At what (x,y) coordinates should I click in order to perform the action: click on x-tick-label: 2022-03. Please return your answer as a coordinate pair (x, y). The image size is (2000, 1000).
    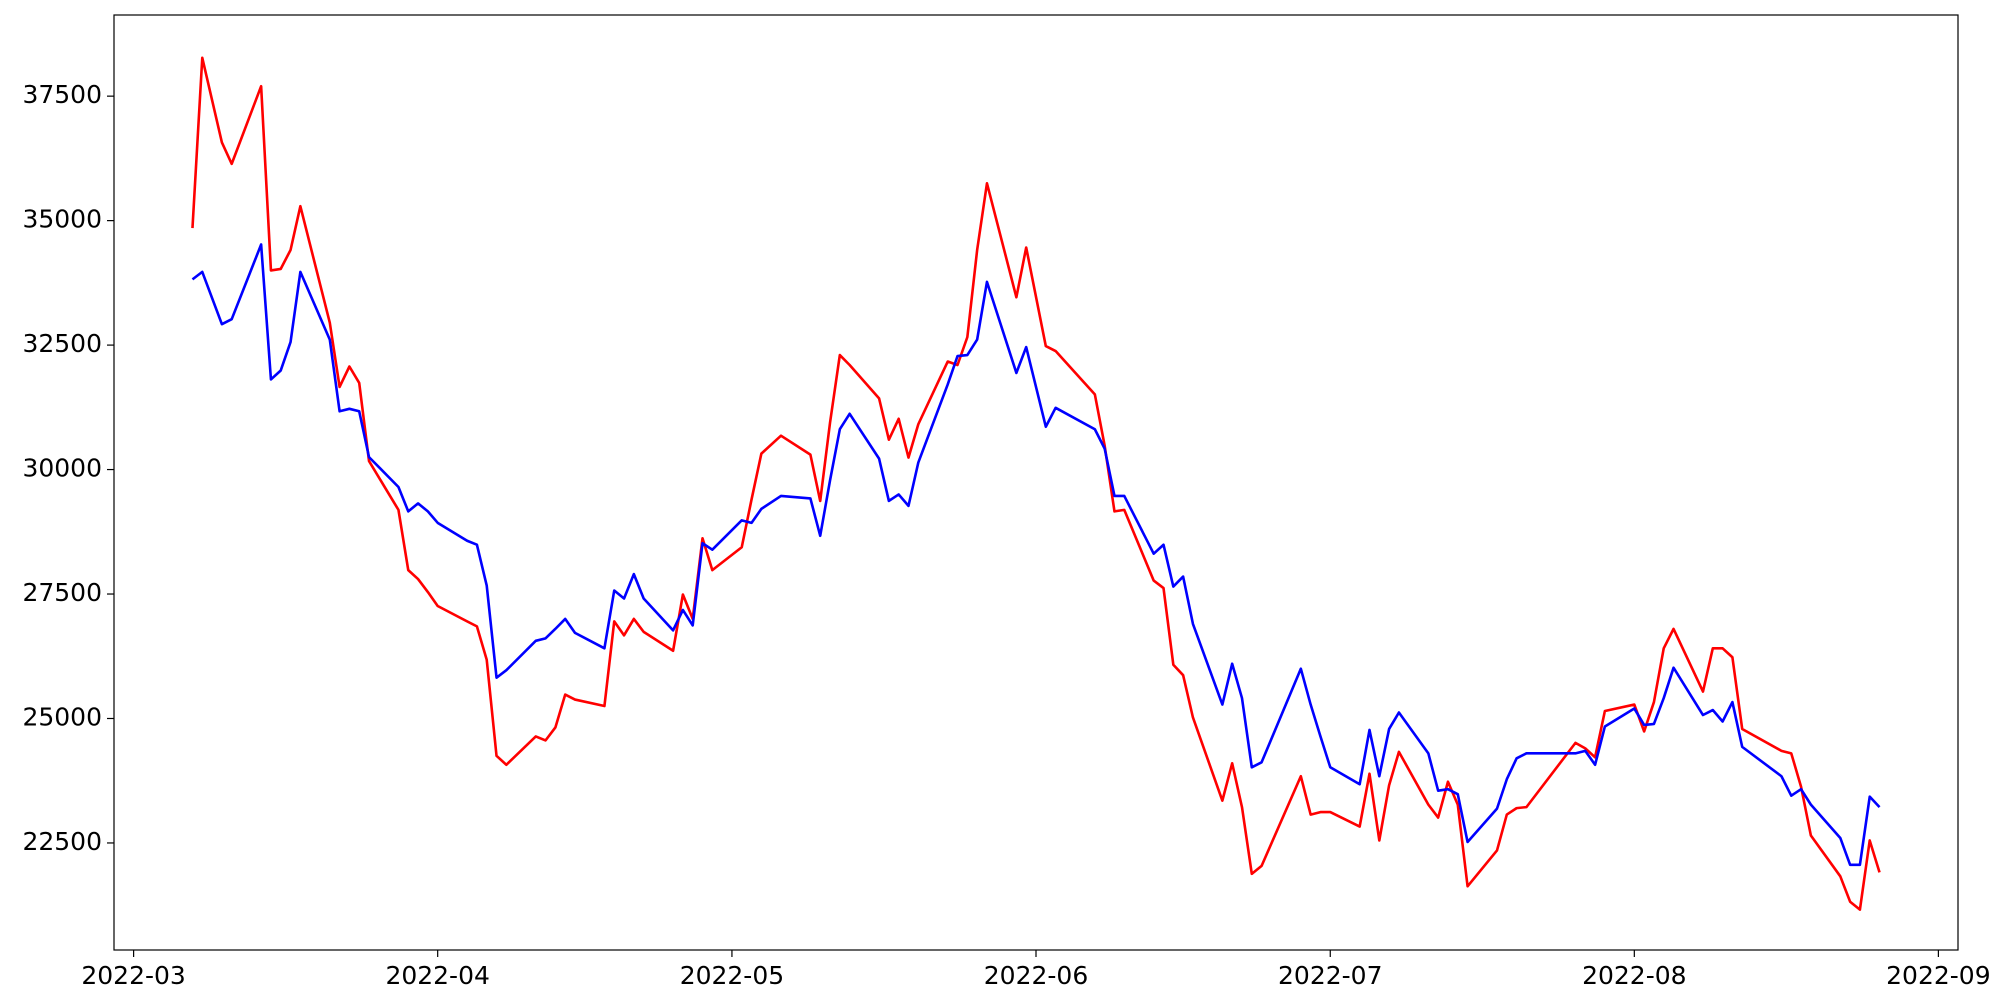
    Looking at the image, I should click on (133, 975).